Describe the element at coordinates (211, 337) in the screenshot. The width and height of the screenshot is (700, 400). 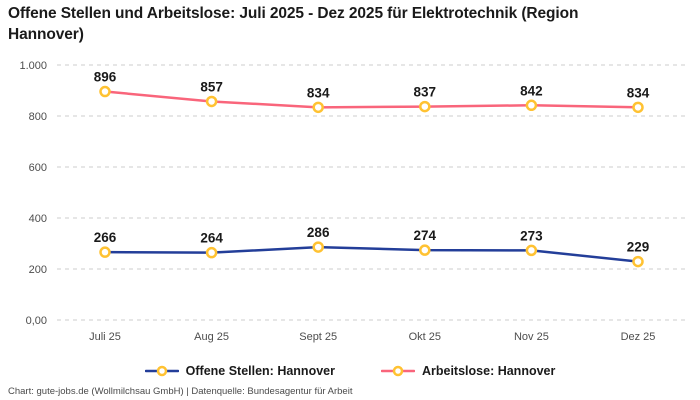
I see `x-axis-tick-label: Aug 25` at that location.